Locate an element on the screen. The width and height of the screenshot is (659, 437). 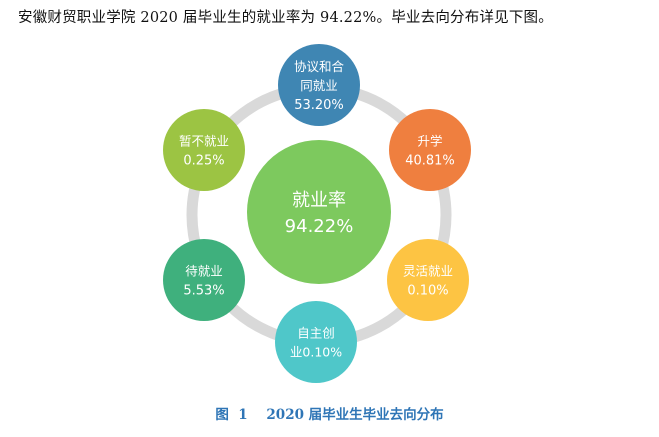
node-label-agreement: 同就业 is located at coordinates (319, 85).